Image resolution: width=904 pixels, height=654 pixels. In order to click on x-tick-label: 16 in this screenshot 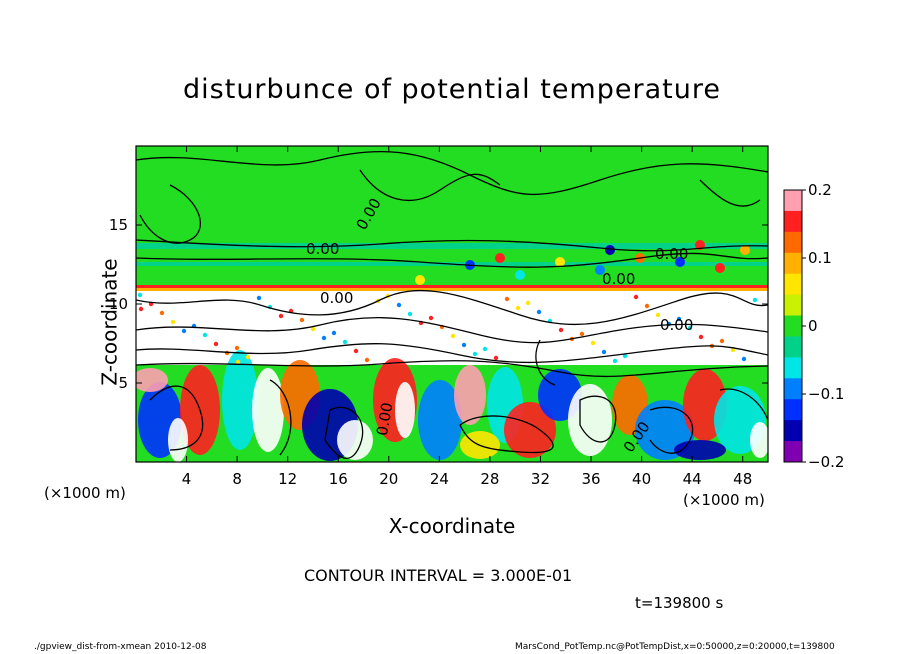, I will do `click(338, 479)`.